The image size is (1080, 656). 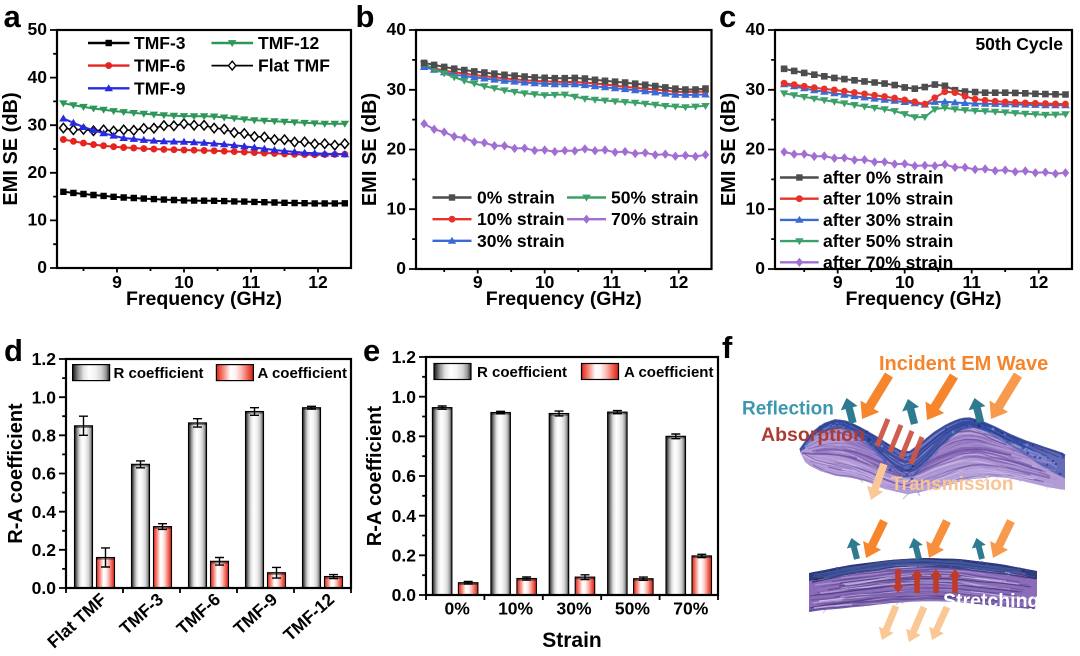 I want to click on svg-text: after 50% strain, so click(x=888, y=241).